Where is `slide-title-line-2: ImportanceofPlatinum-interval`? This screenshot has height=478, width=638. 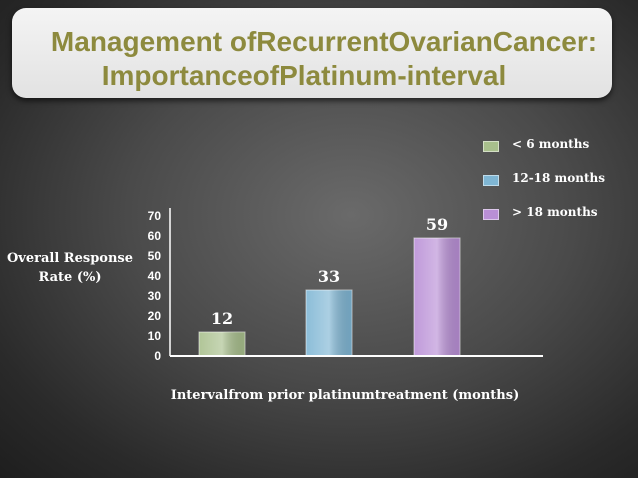 slide-title-line-2: ImportanceofPlatinum-interval is located at coordinates (304, 75).